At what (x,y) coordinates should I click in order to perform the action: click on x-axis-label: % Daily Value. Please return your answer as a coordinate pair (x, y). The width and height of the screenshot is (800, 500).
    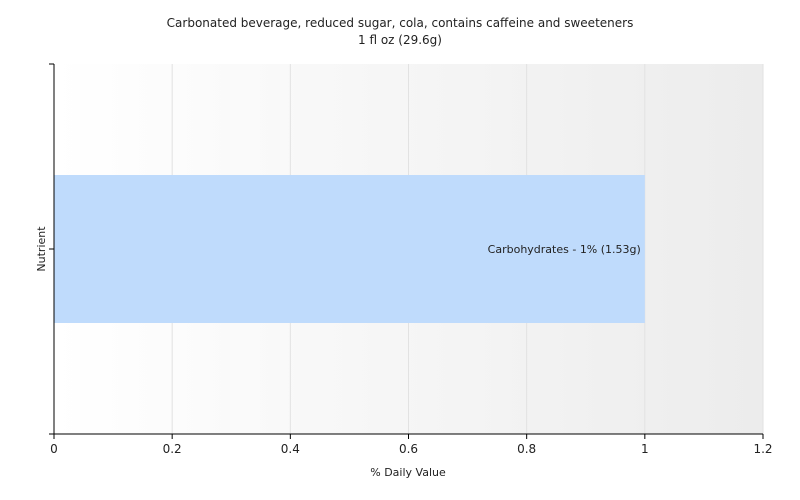
    Looking at the image, I should click on (408, 472).